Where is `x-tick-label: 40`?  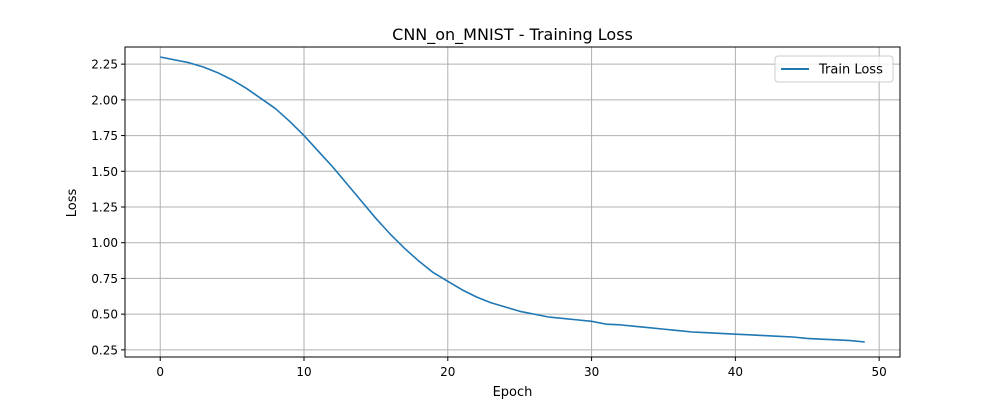
x-tick-label: 40 is located at coordinates (735, 372).